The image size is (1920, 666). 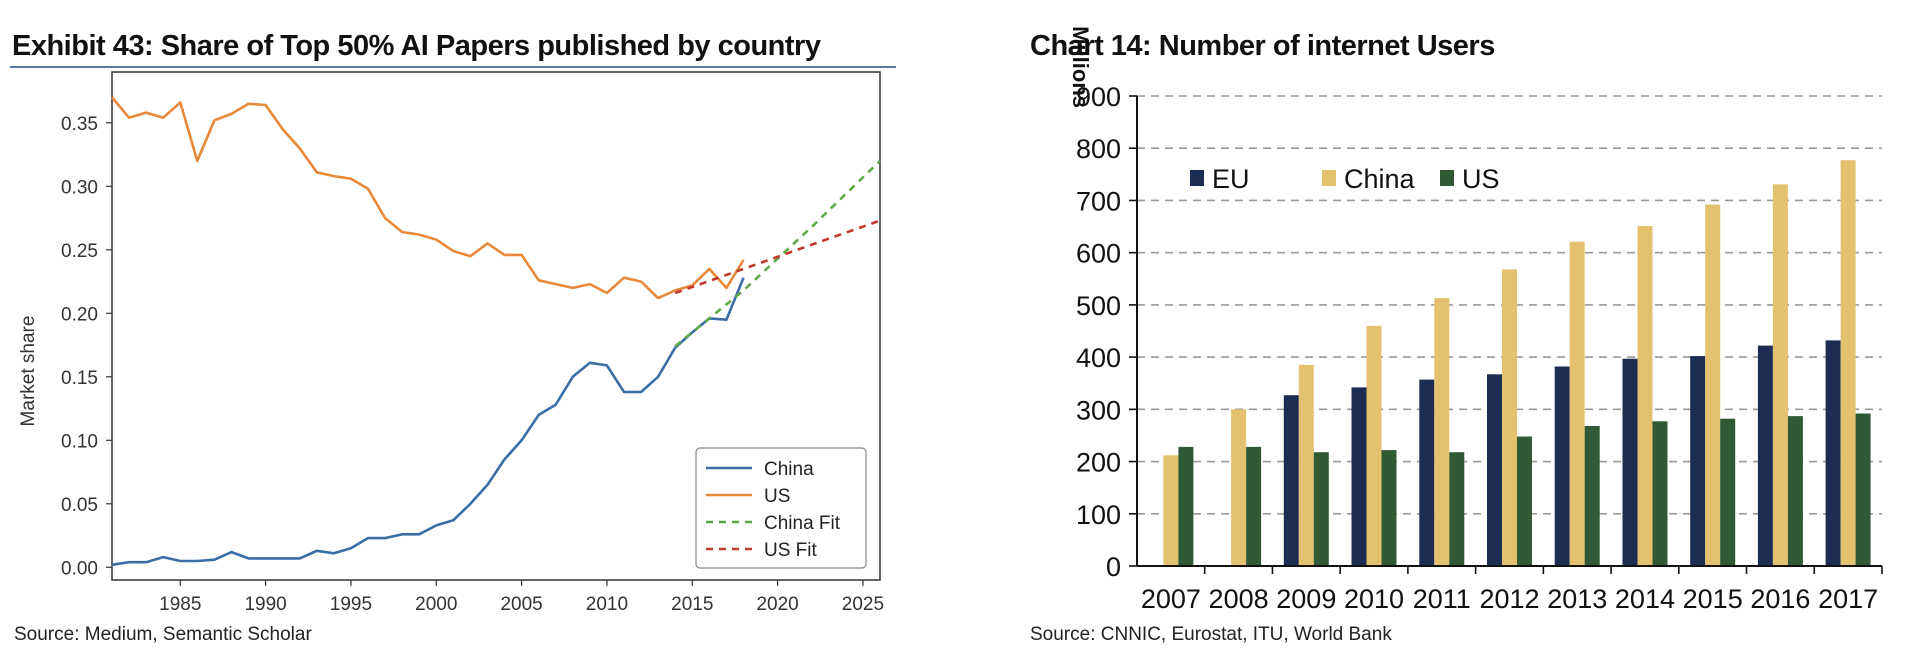 What do you see at coordinates (1098, 358) in the screenshot?
I see `y-tick-label: 400` at bounding box center [1098, 358].